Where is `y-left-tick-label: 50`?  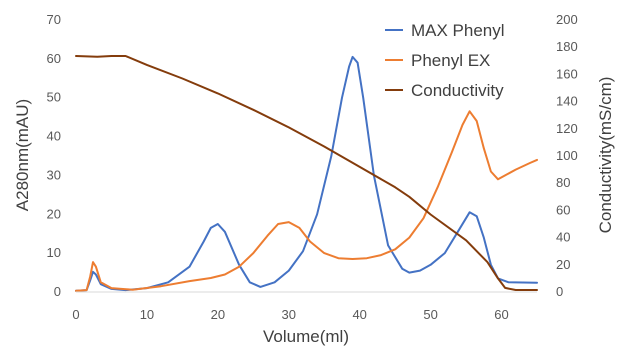 y-left-tick-label: 50 is located at coordinates (54, 97).